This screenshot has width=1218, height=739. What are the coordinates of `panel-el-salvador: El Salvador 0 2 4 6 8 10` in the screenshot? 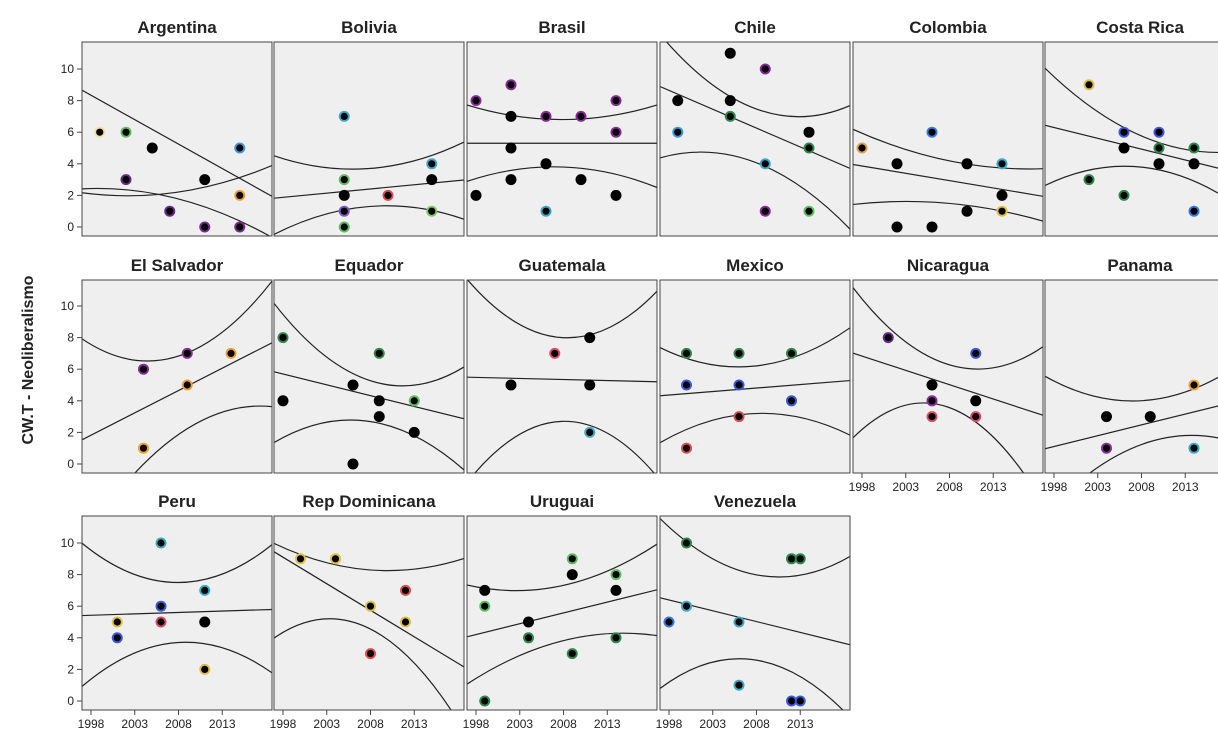 It's located at (167, 365).